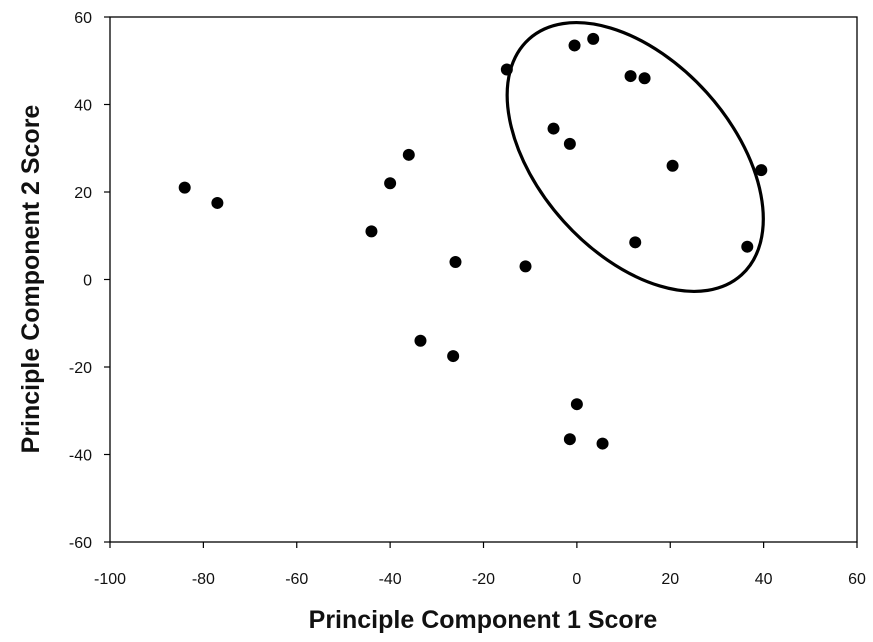 The height and width of the screenshot is (642, 873). Describe the element at coordinates (83, 18) in the screenshot. I see `y-axis-tick-label: 60` at that location.